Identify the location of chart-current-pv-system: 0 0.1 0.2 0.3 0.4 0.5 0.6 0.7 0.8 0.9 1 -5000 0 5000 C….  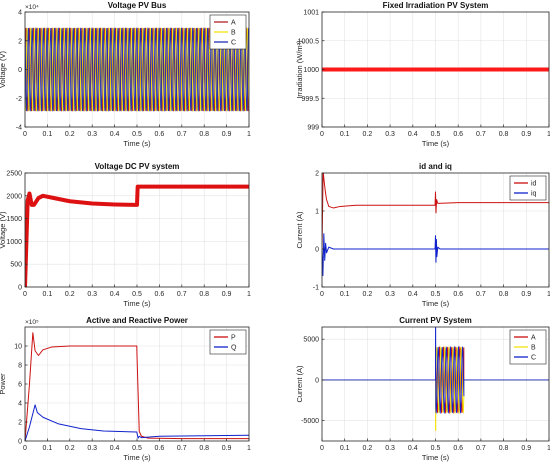
(422, 389).